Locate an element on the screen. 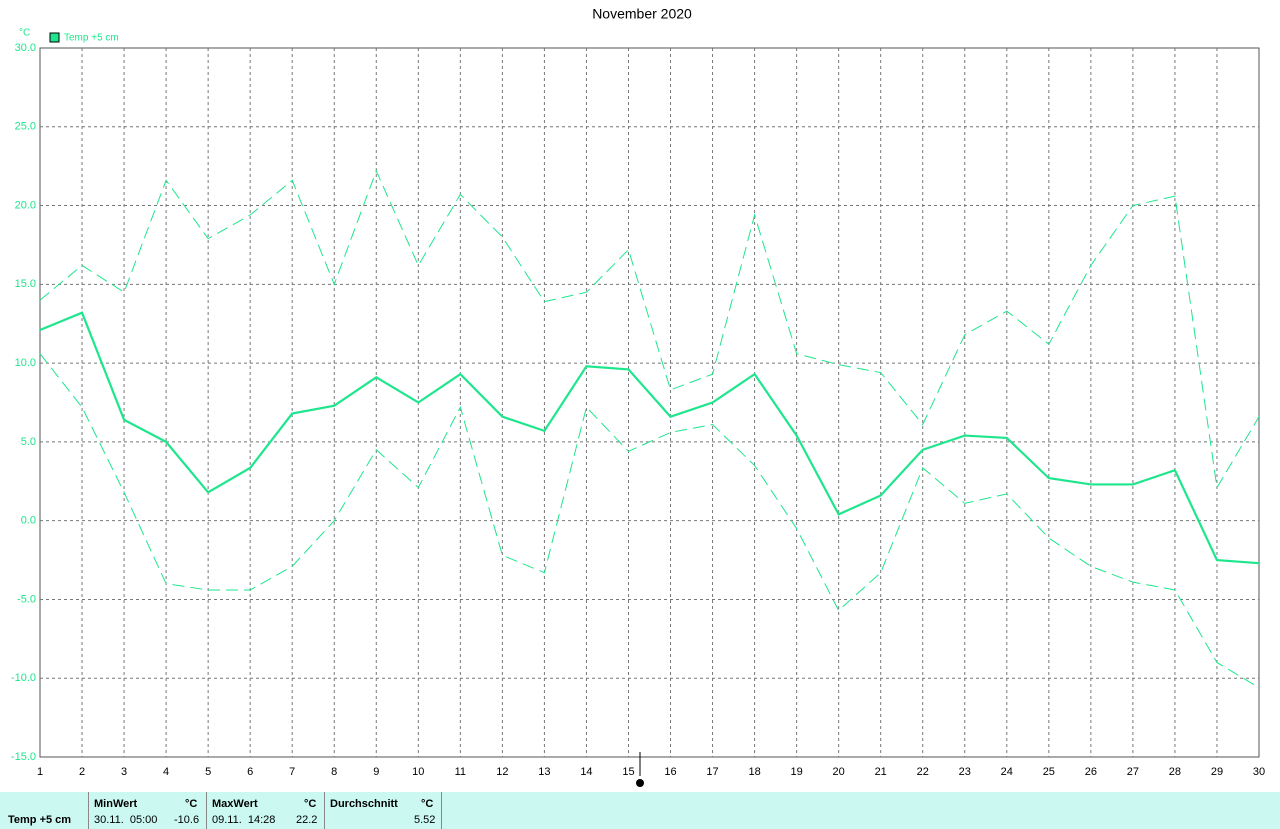  y-tick-label: 25.0 is located at coordinates (25, 127).